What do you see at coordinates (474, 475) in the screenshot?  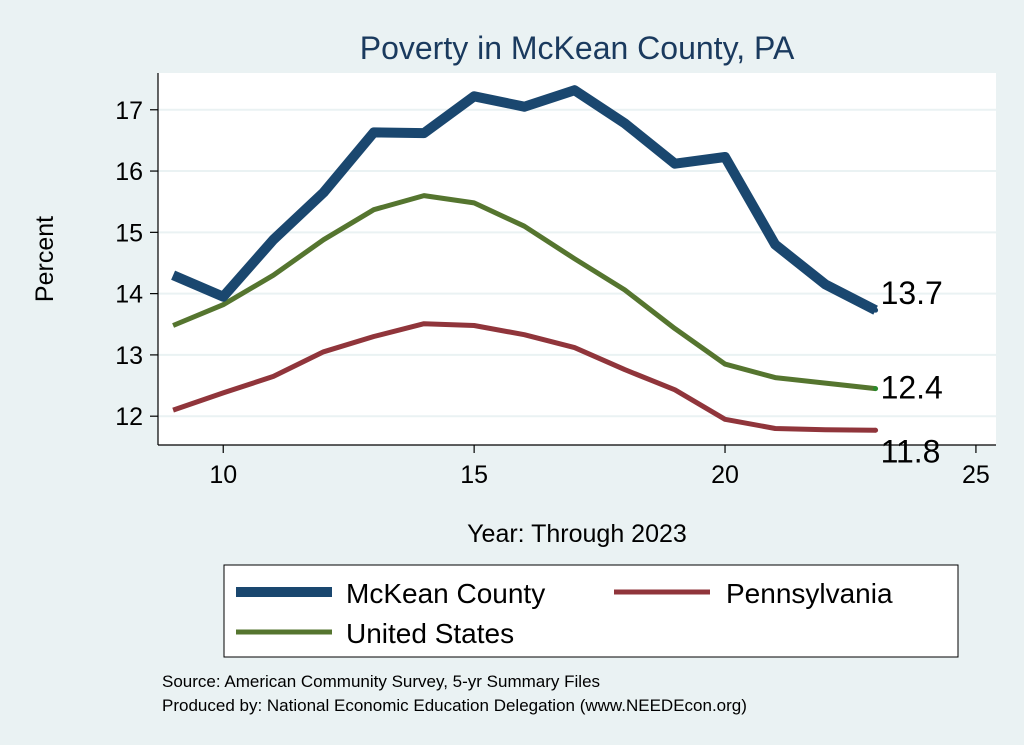 I see `x-tick-label-15: 15` at bounding box center [474, 475].